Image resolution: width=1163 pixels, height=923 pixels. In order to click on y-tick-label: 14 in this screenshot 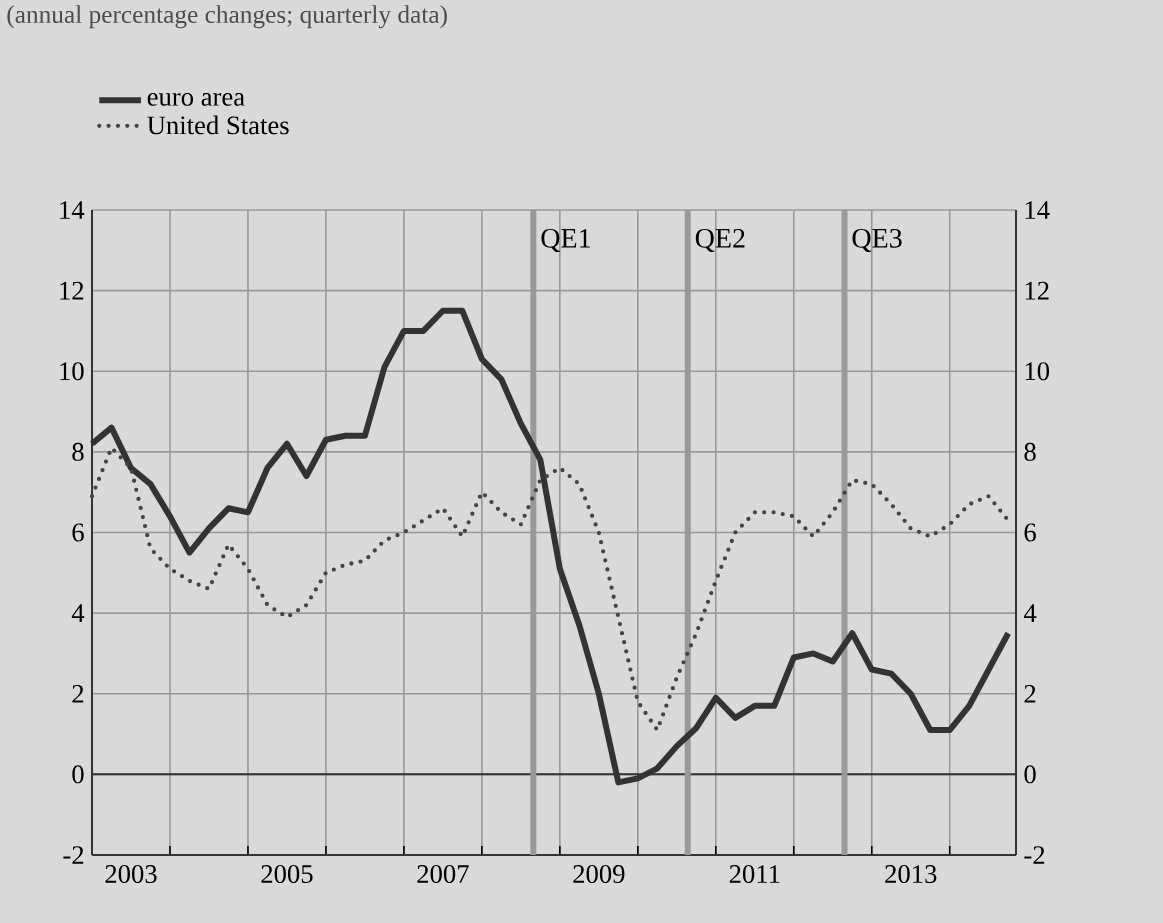, I will do `click(72, 210)`.